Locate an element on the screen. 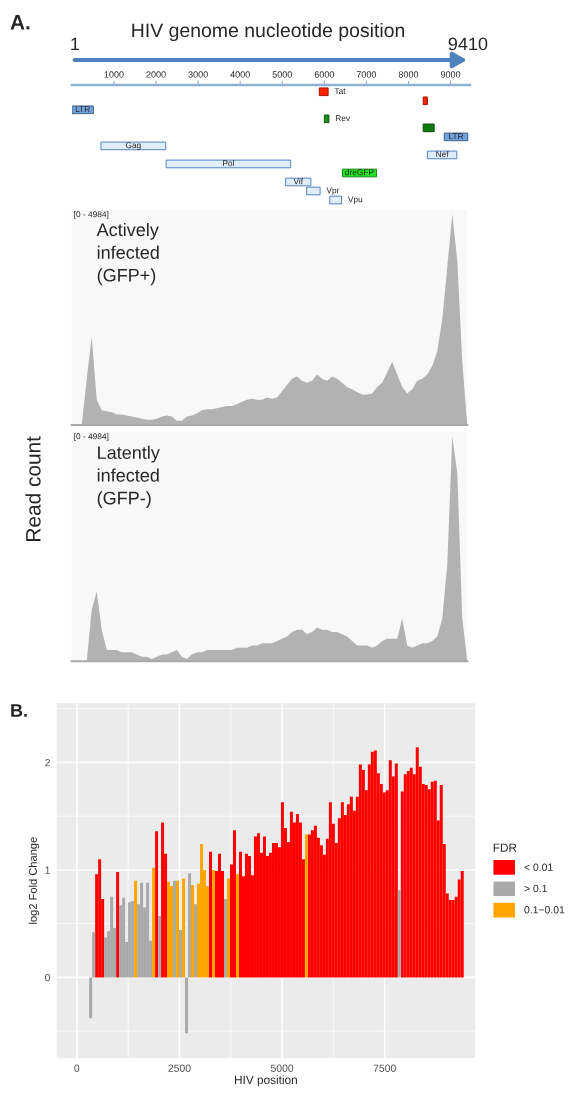 This screenshot has width=575, height=1093. x-tick-label: 7000 is located at coordinates (366, 74).